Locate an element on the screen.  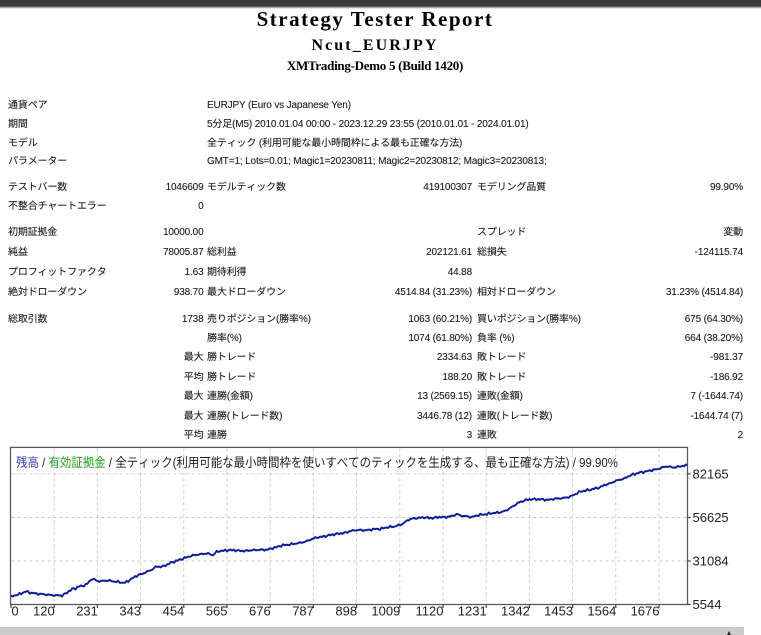
svg-text: 1342 is located at coordinates (515, 611).